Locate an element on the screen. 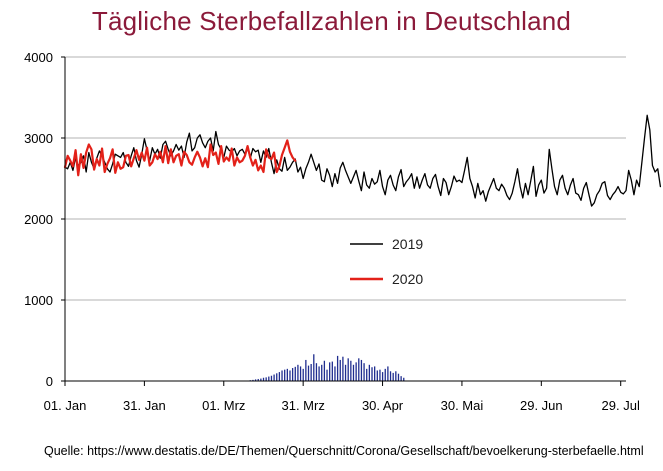  series-line-2020 is located at coordinates (180, 158).